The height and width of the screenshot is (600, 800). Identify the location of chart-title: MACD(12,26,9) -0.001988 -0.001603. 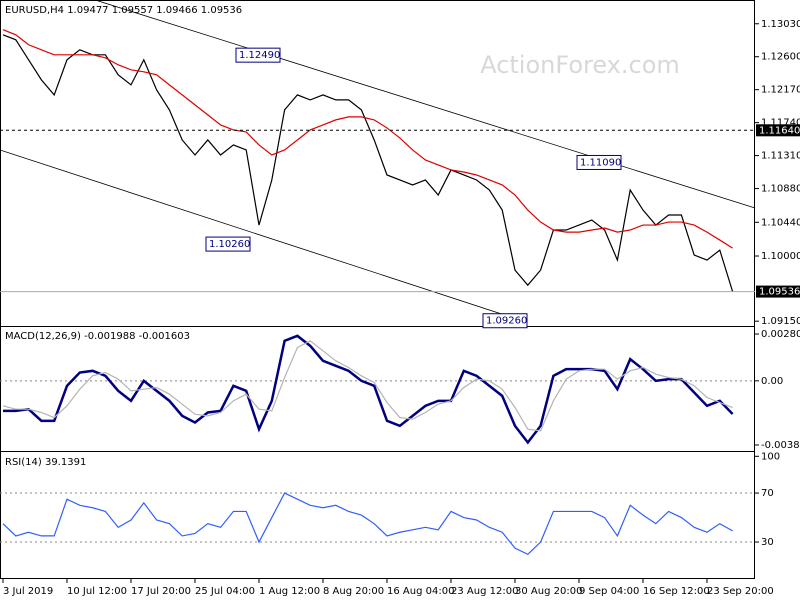
(97, 336).